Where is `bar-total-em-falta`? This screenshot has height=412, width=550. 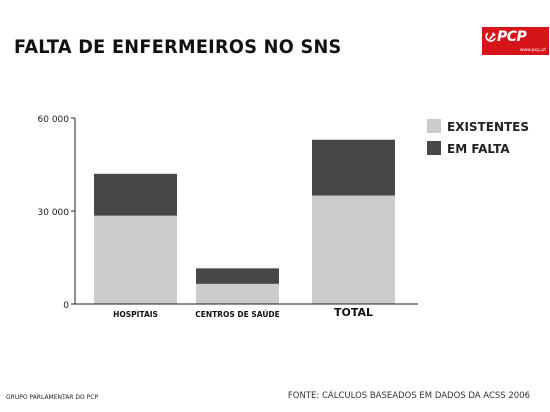
bar-total-em-falta is located at coordinates (353, 167).